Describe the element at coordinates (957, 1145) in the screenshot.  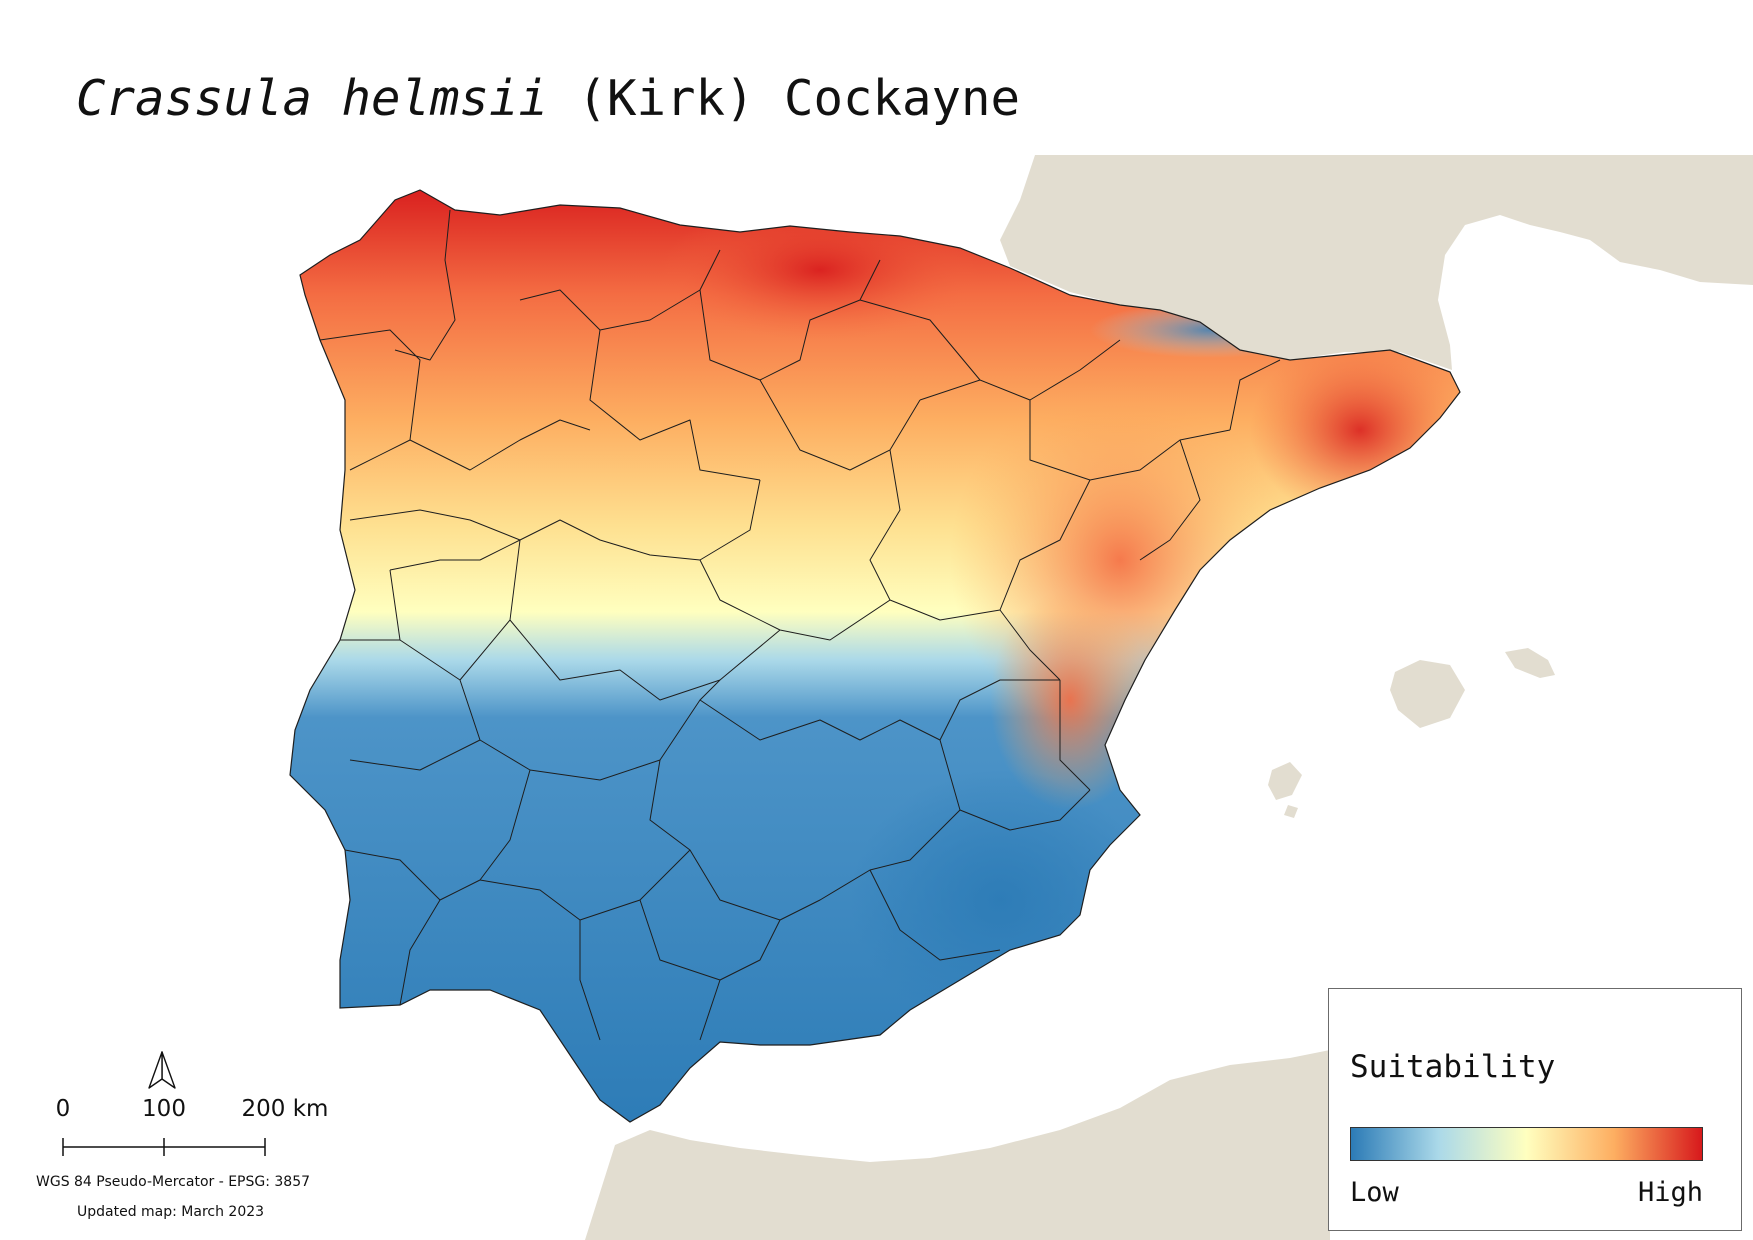
I see `north-africa-land` at that location.